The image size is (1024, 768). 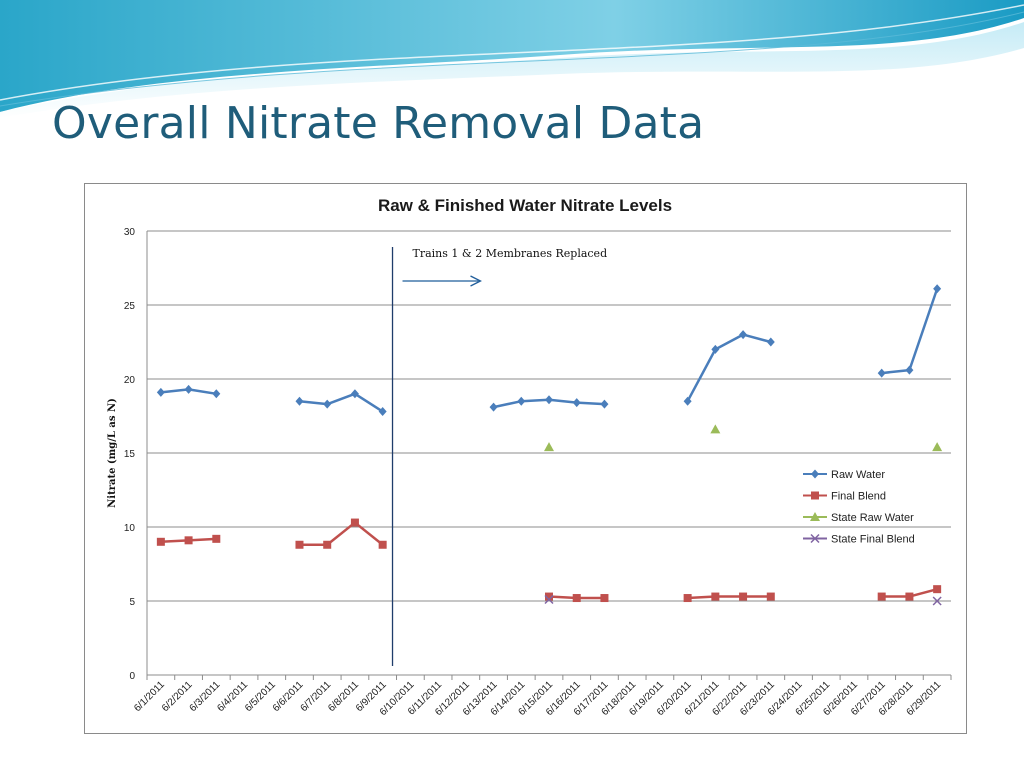 I want to click on legend-marker-state-final-blend, so click(x=815, y=538).